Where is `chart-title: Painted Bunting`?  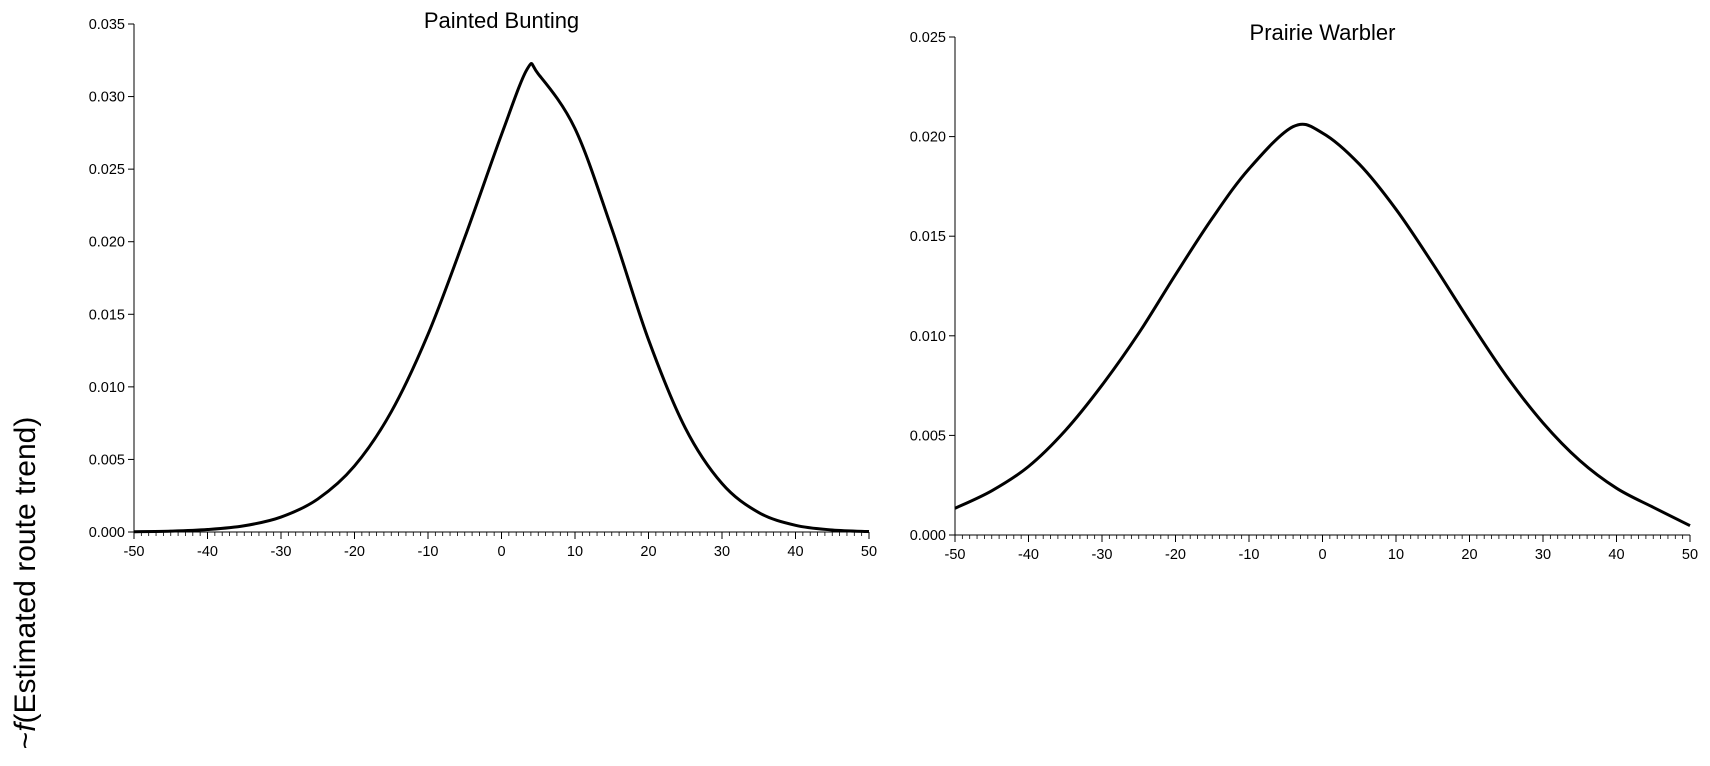
chart-title: Painted Bunting is located at coordinates (501, 20).